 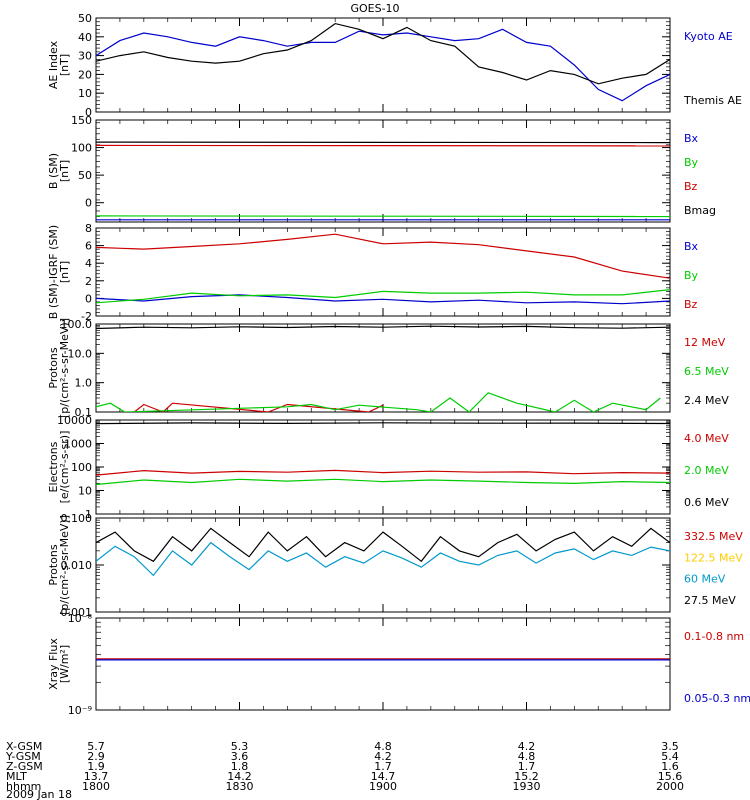 I want to click on footer-row-label: MLT, so click(x=16, y=776).